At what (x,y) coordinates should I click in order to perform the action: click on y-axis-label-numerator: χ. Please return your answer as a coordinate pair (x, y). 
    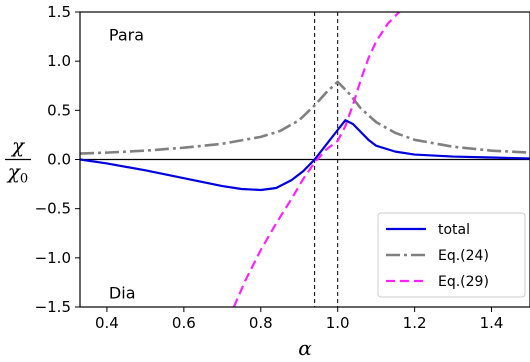
    Looking at the image, I should click on (18, 146).